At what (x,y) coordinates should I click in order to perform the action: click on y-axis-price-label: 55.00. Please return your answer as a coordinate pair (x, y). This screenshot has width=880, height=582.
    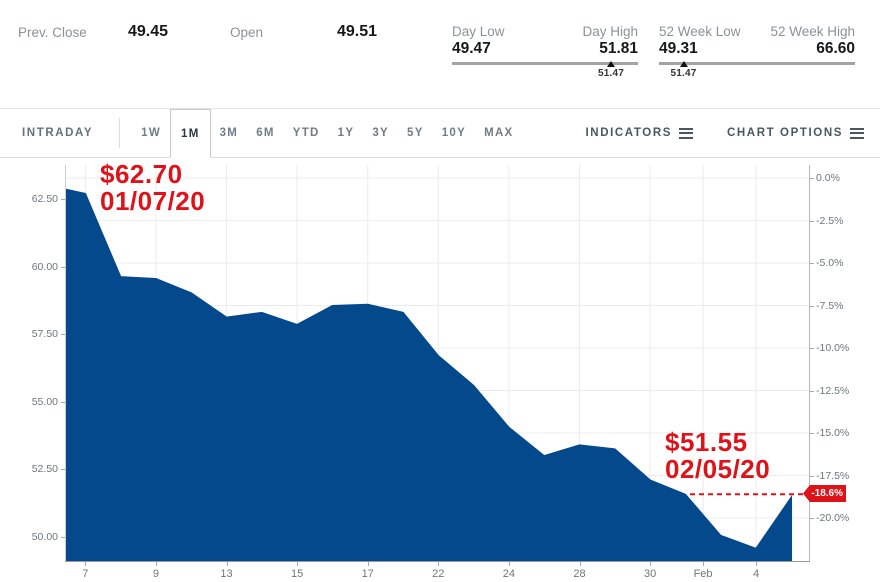
    Looking at the image, I should click on (44, 401).